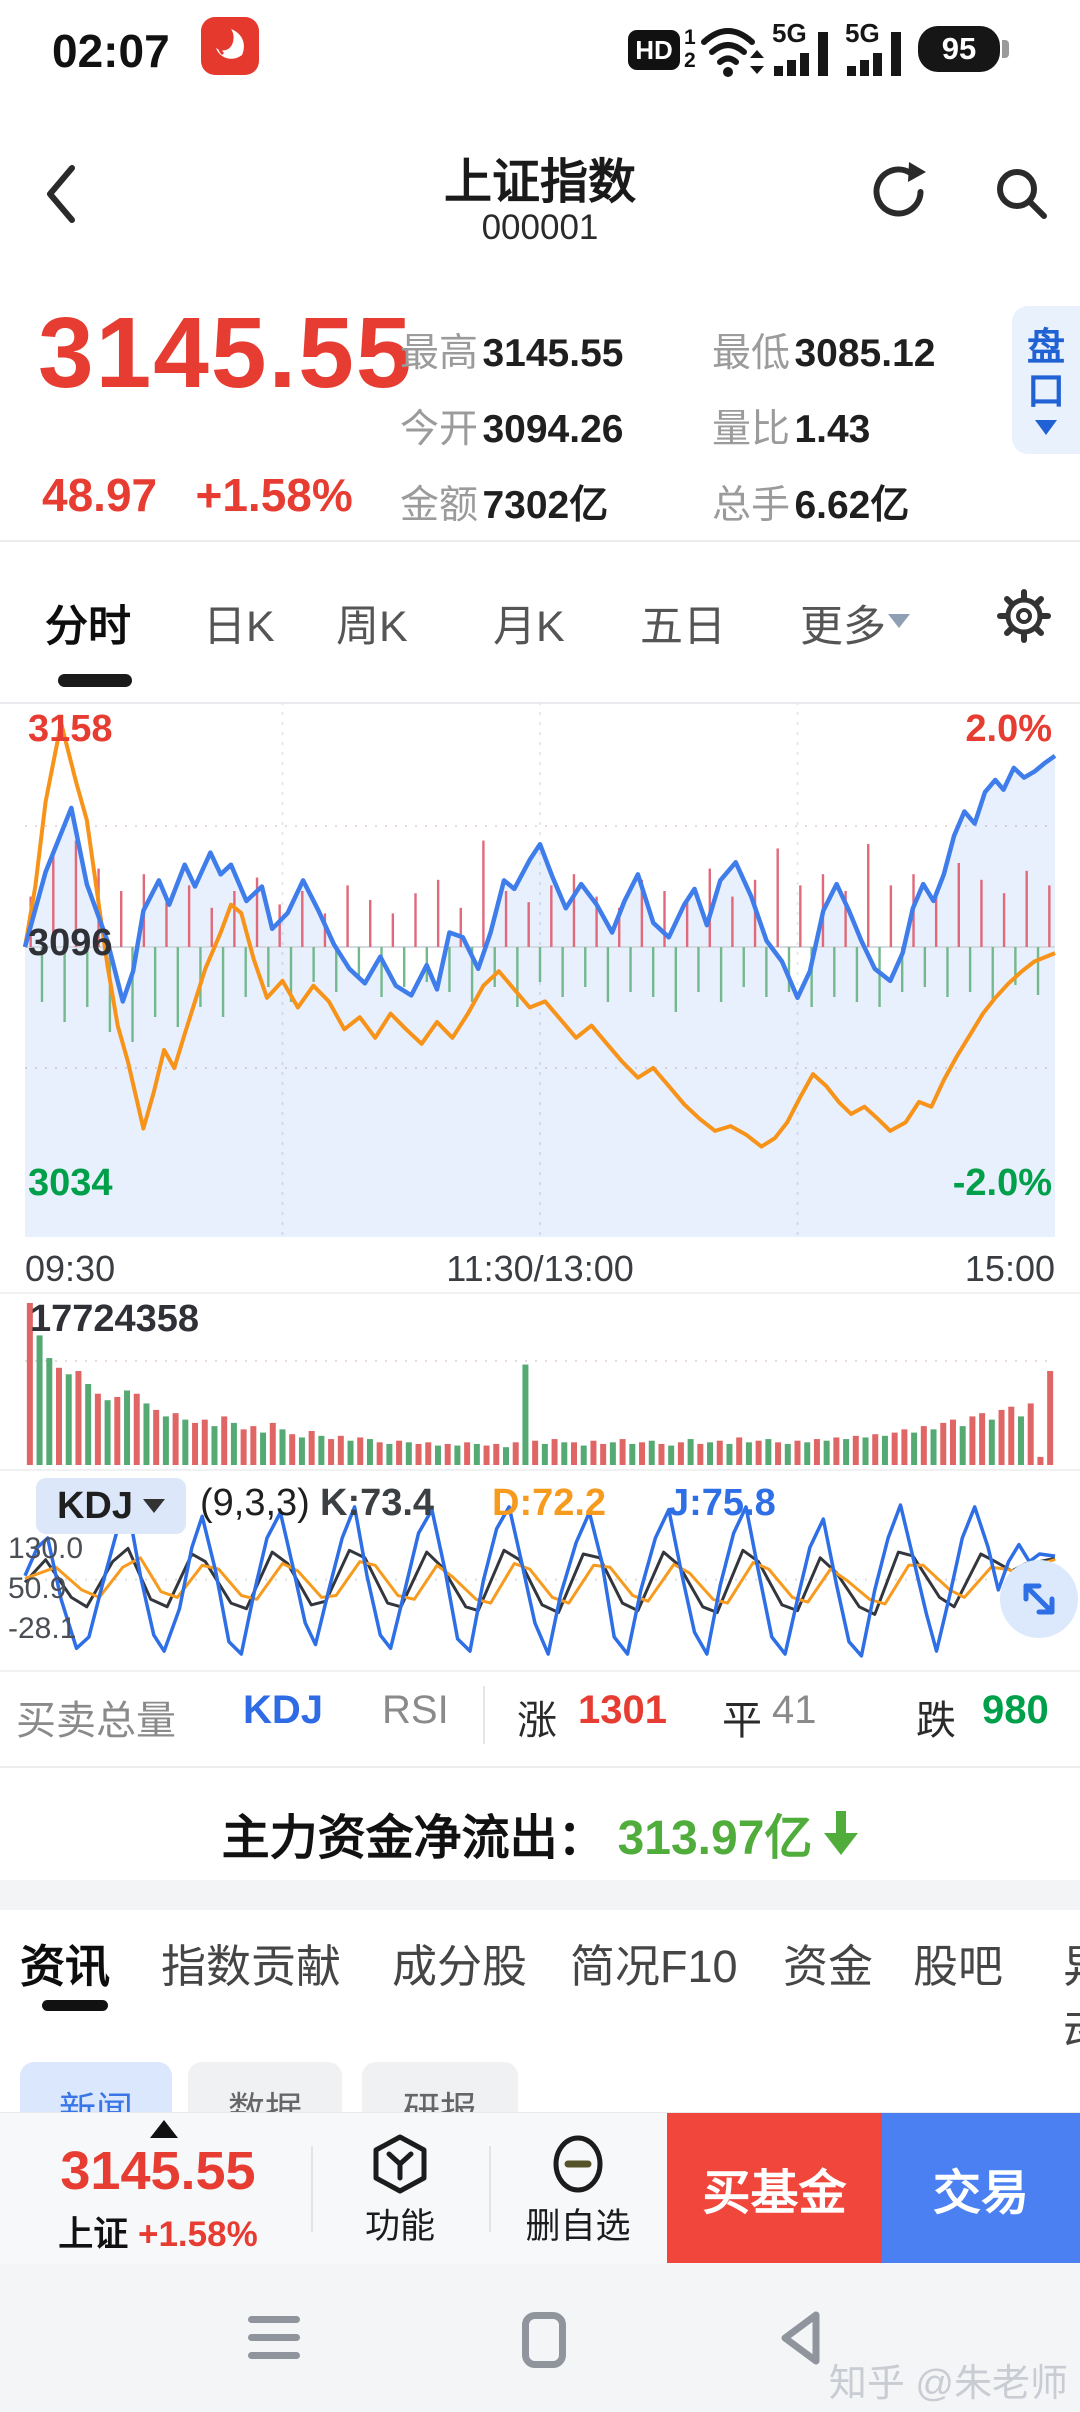 This screenshot has height=2412, width=1080. What do you see at coordinates (828, 1966) in the screenshot?
I see `tab-funds: 资金` at bounding box center [828, 1966].